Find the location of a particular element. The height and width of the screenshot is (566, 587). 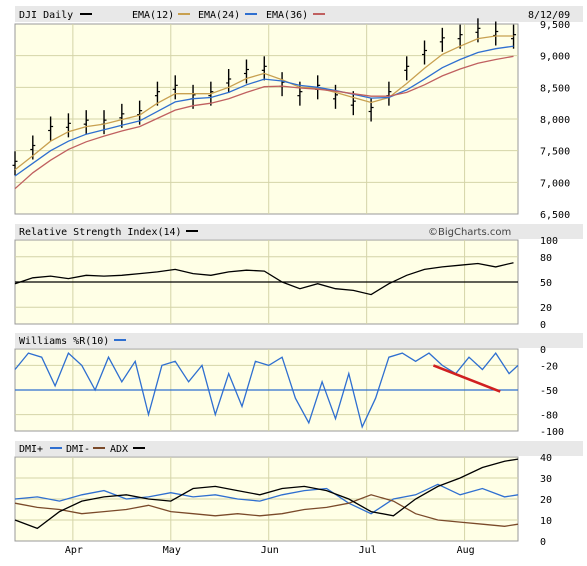

adx-line is located at coordinates (266, 494).